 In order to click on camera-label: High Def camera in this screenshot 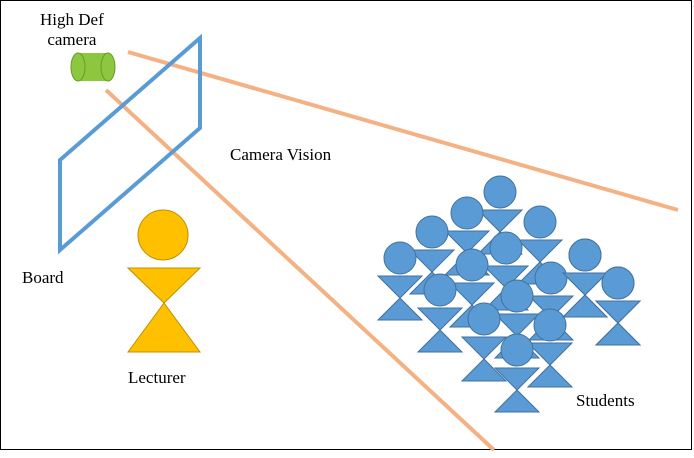, I will do `click(72, 30)`.